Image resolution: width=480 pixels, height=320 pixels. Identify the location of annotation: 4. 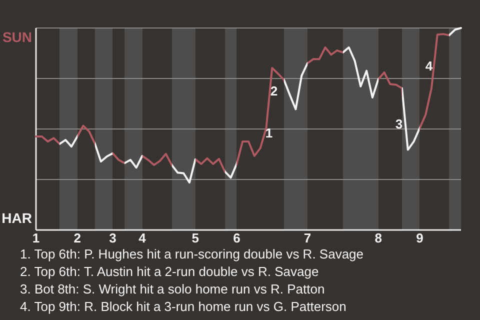
(429, 66).